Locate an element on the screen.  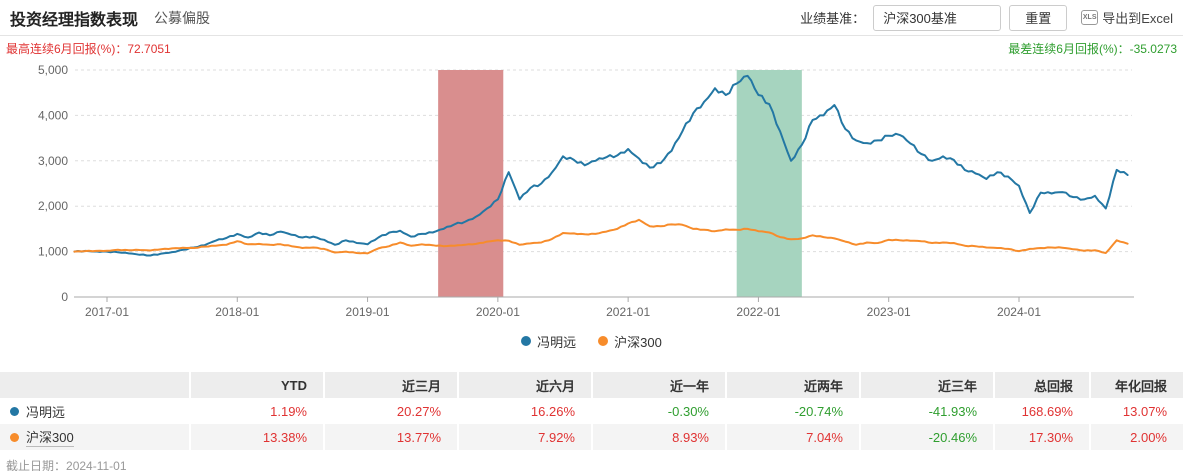
export-excel-button: XLS 导出到Excel is located at coordinates (1127, 17).